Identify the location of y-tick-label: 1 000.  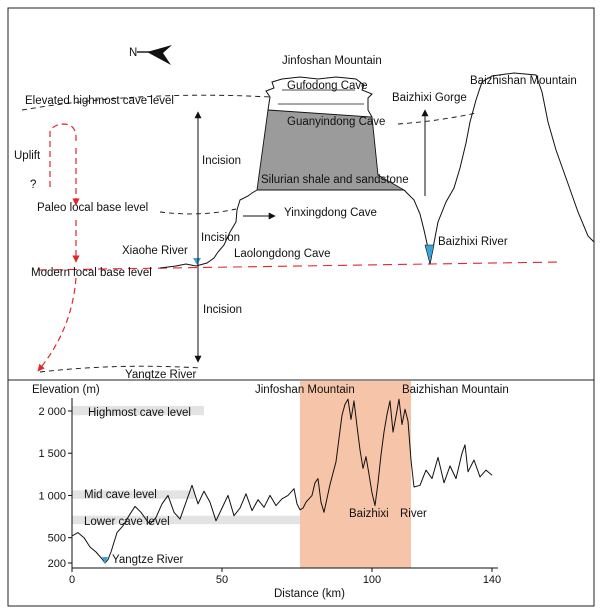
(52, 496).